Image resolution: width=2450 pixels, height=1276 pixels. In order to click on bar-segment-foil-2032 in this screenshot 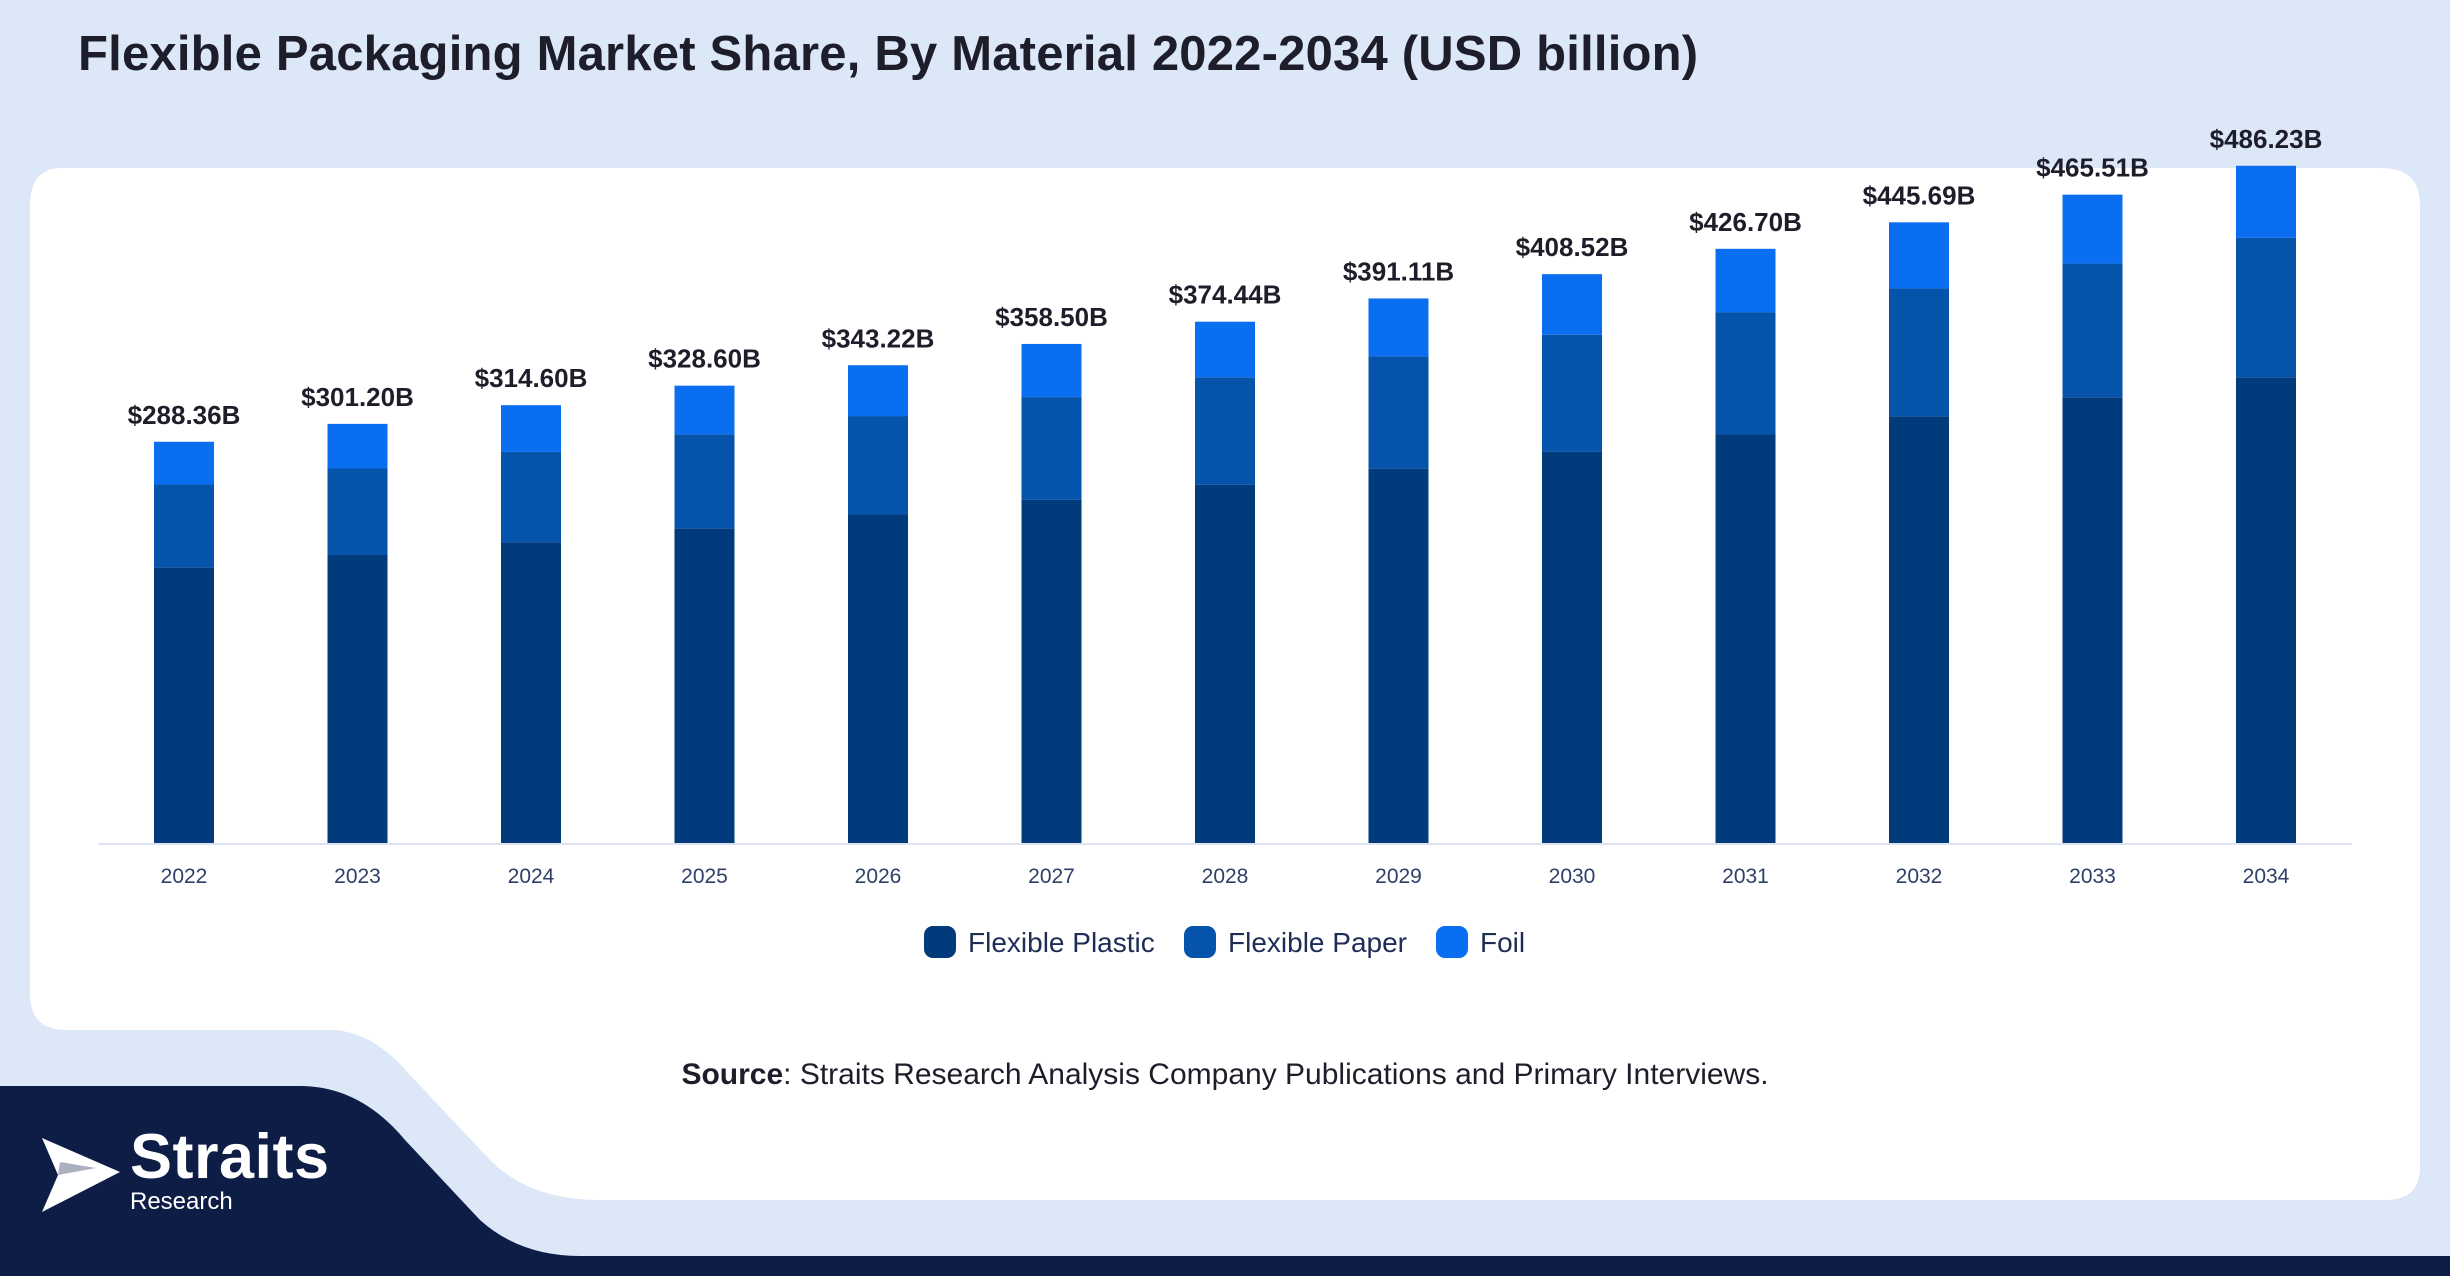, I will do `click(1919, 255)`.